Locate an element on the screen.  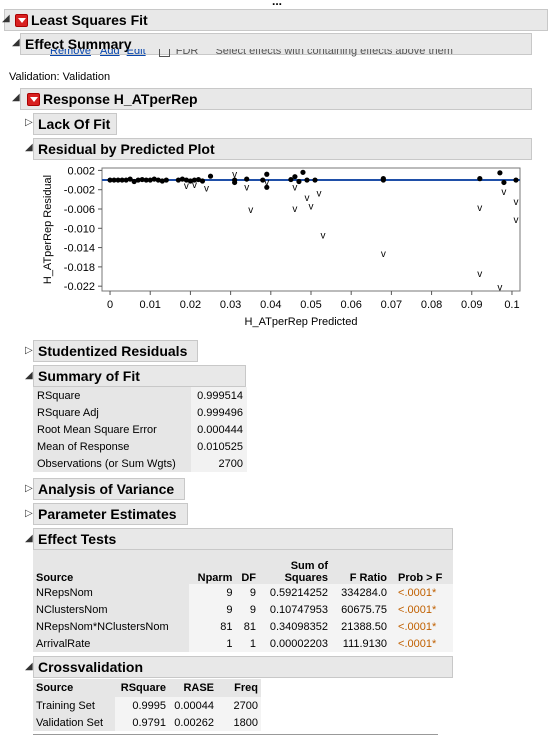
summary-fit-label: RSquare Adj is located at coordinates (112, 412).